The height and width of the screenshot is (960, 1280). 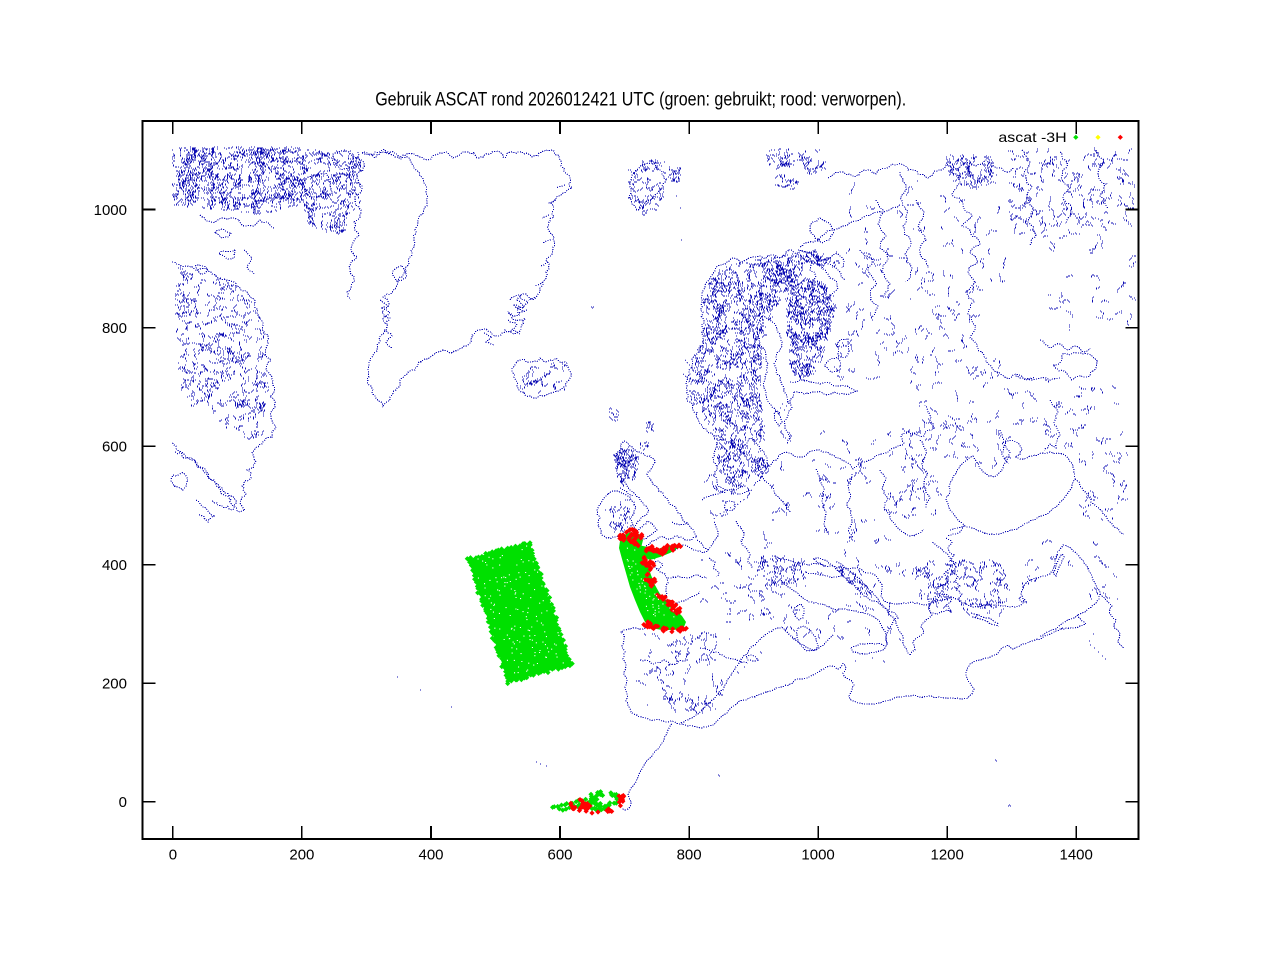 What do you see at coordinates (1076, 855) in the screenshot?
I see `svg-text: 1400` at bounding box center [1076, 855].